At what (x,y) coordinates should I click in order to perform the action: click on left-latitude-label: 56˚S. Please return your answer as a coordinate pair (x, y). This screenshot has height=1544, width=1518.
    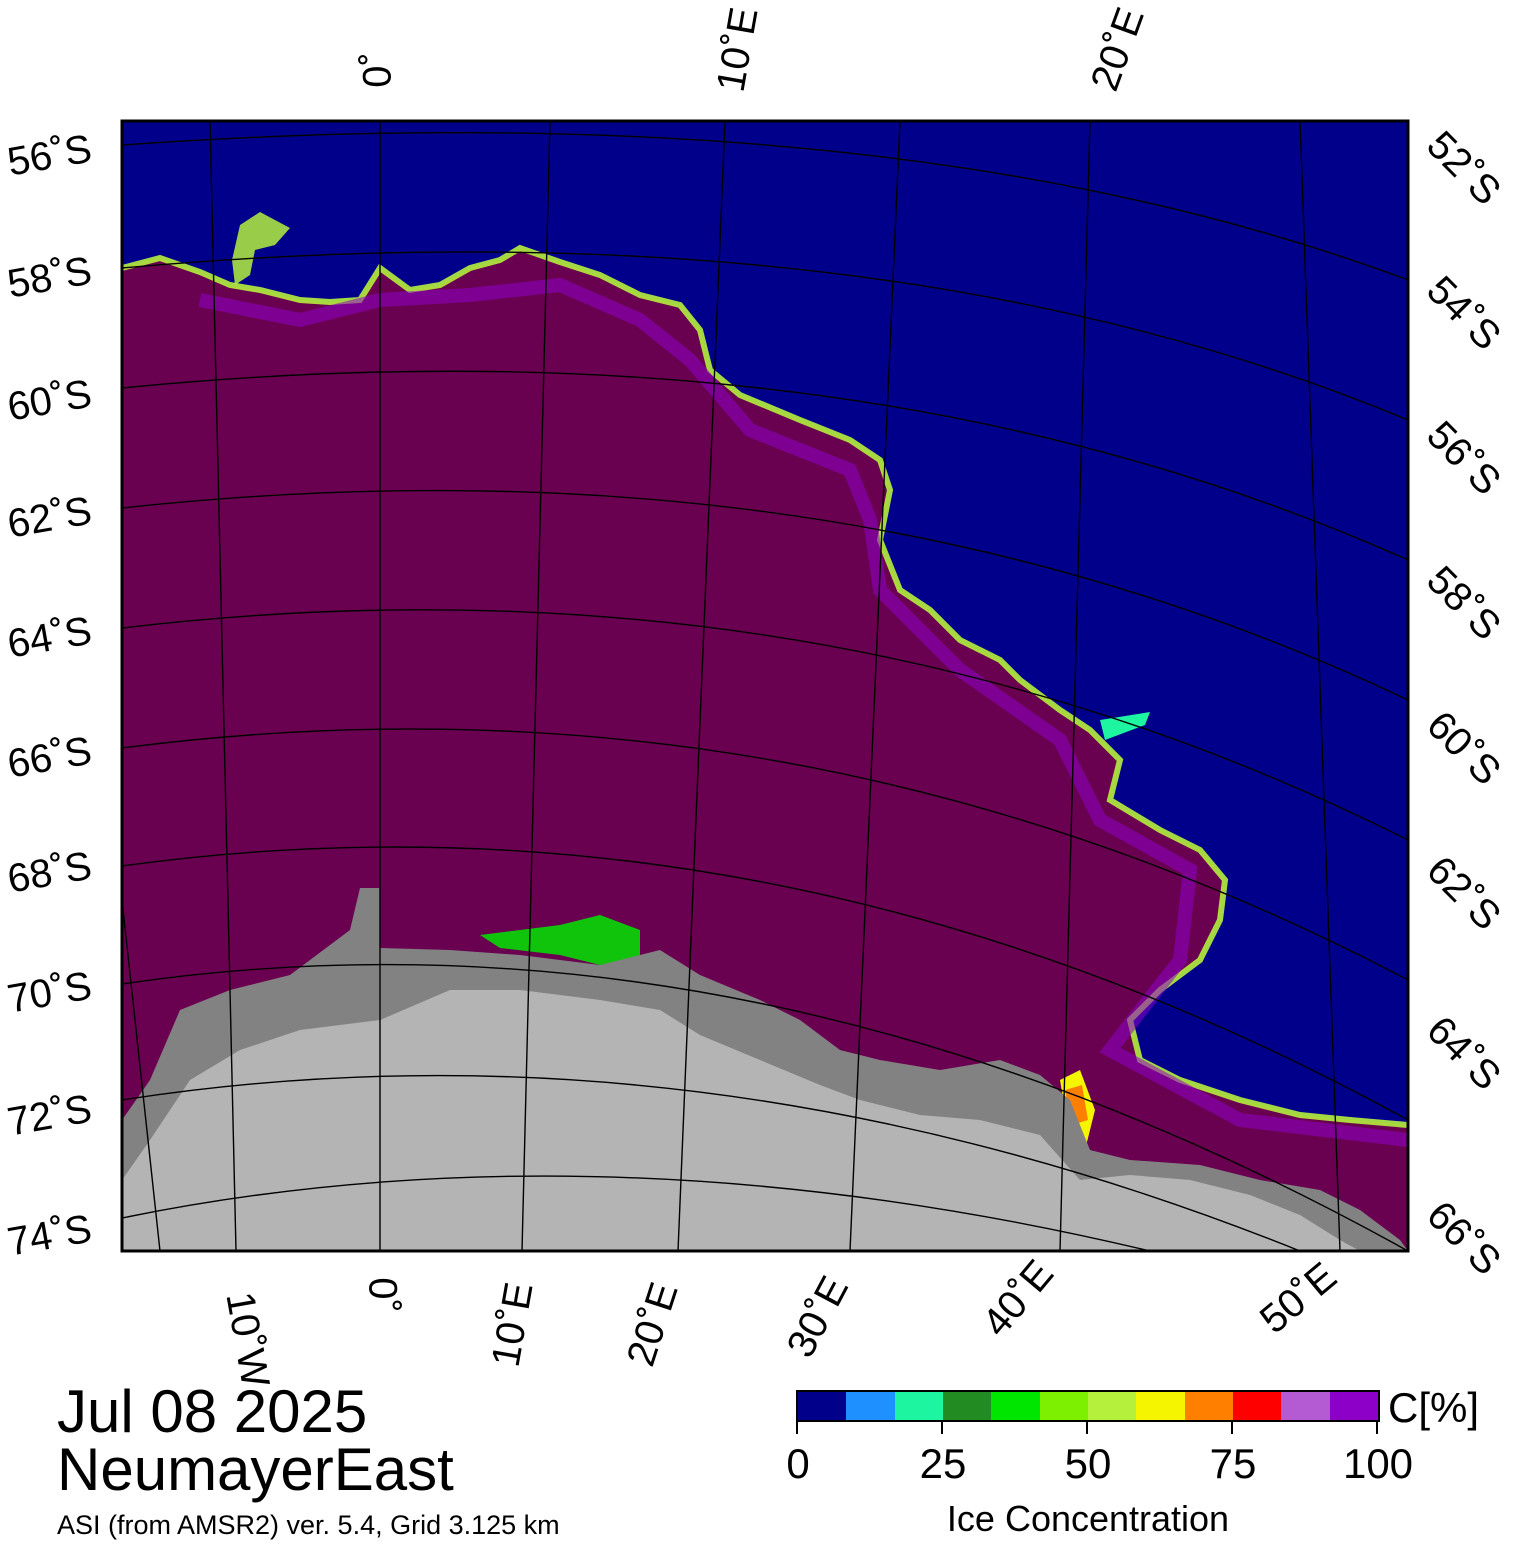
    Looking at the image, I should click on (49, 156).